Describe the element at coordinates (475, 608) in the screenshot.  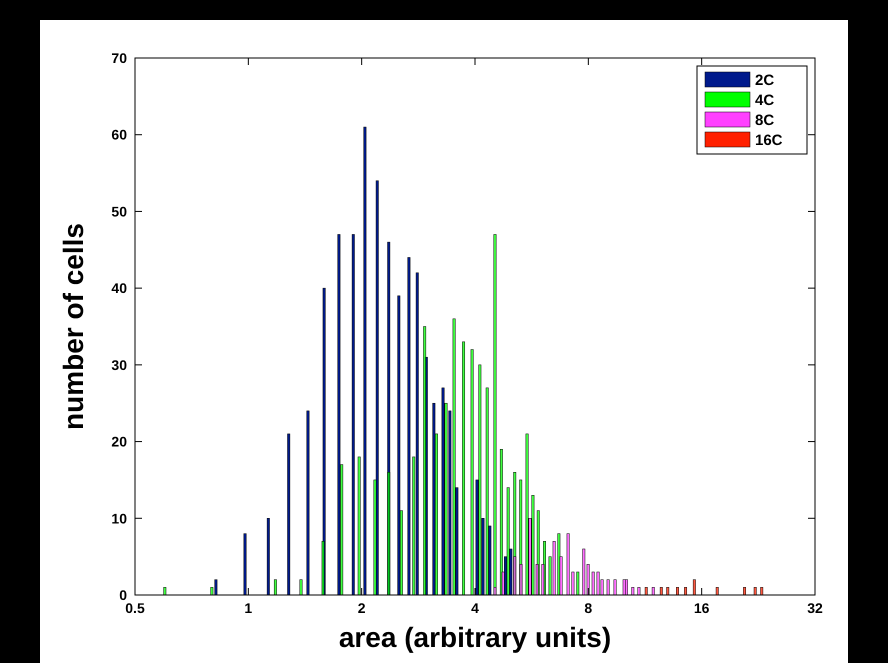
I see `x-tick-label: 4` at that location.